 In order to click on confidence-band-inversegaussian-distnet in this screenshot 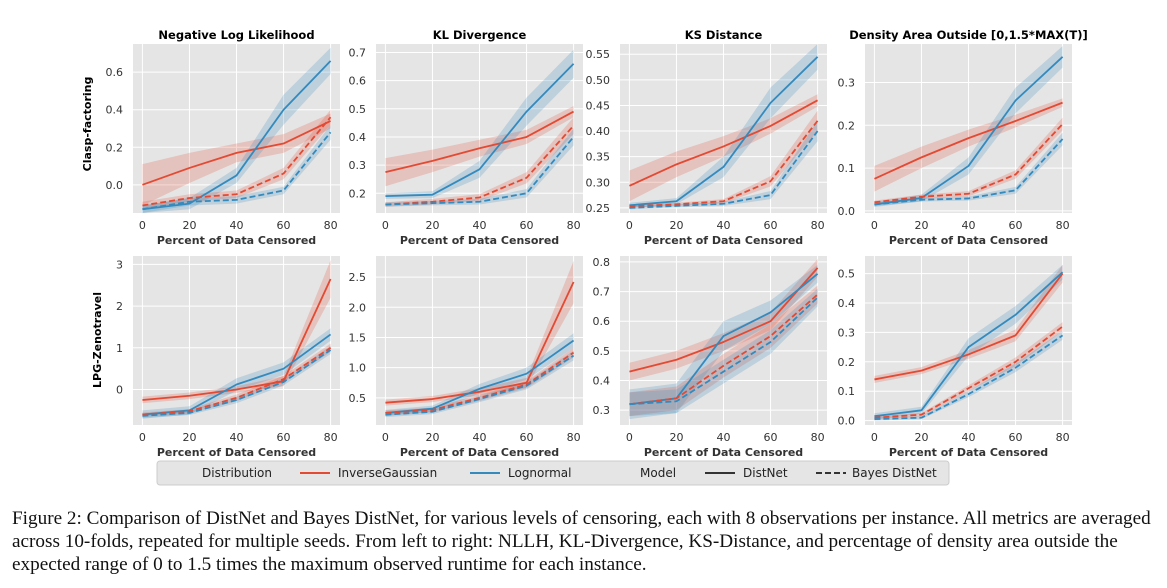, I will do `click(479, 146)`.